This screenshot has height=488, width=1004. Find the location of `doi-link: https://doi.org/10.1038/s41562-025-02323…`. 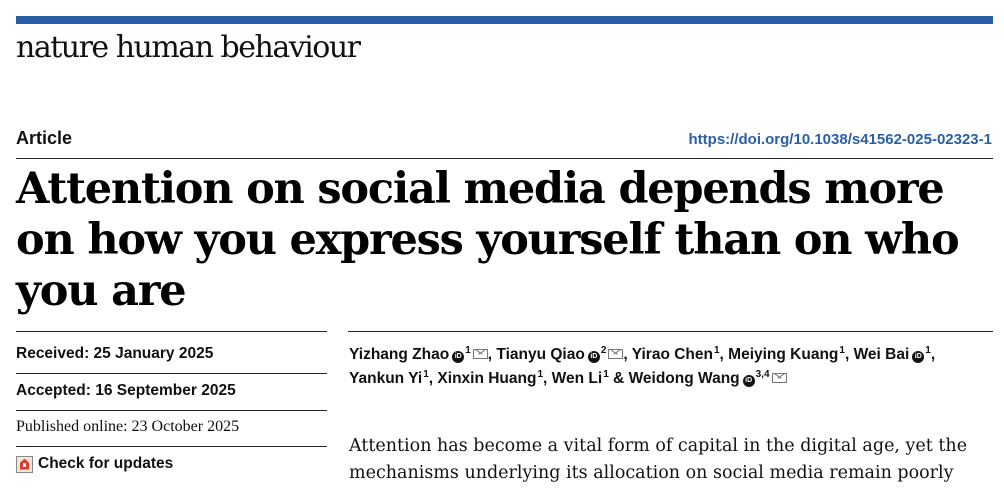

doi-link: https://doi.org/10.1038/s41562-025-02323… is located at coordinates (840, 139).